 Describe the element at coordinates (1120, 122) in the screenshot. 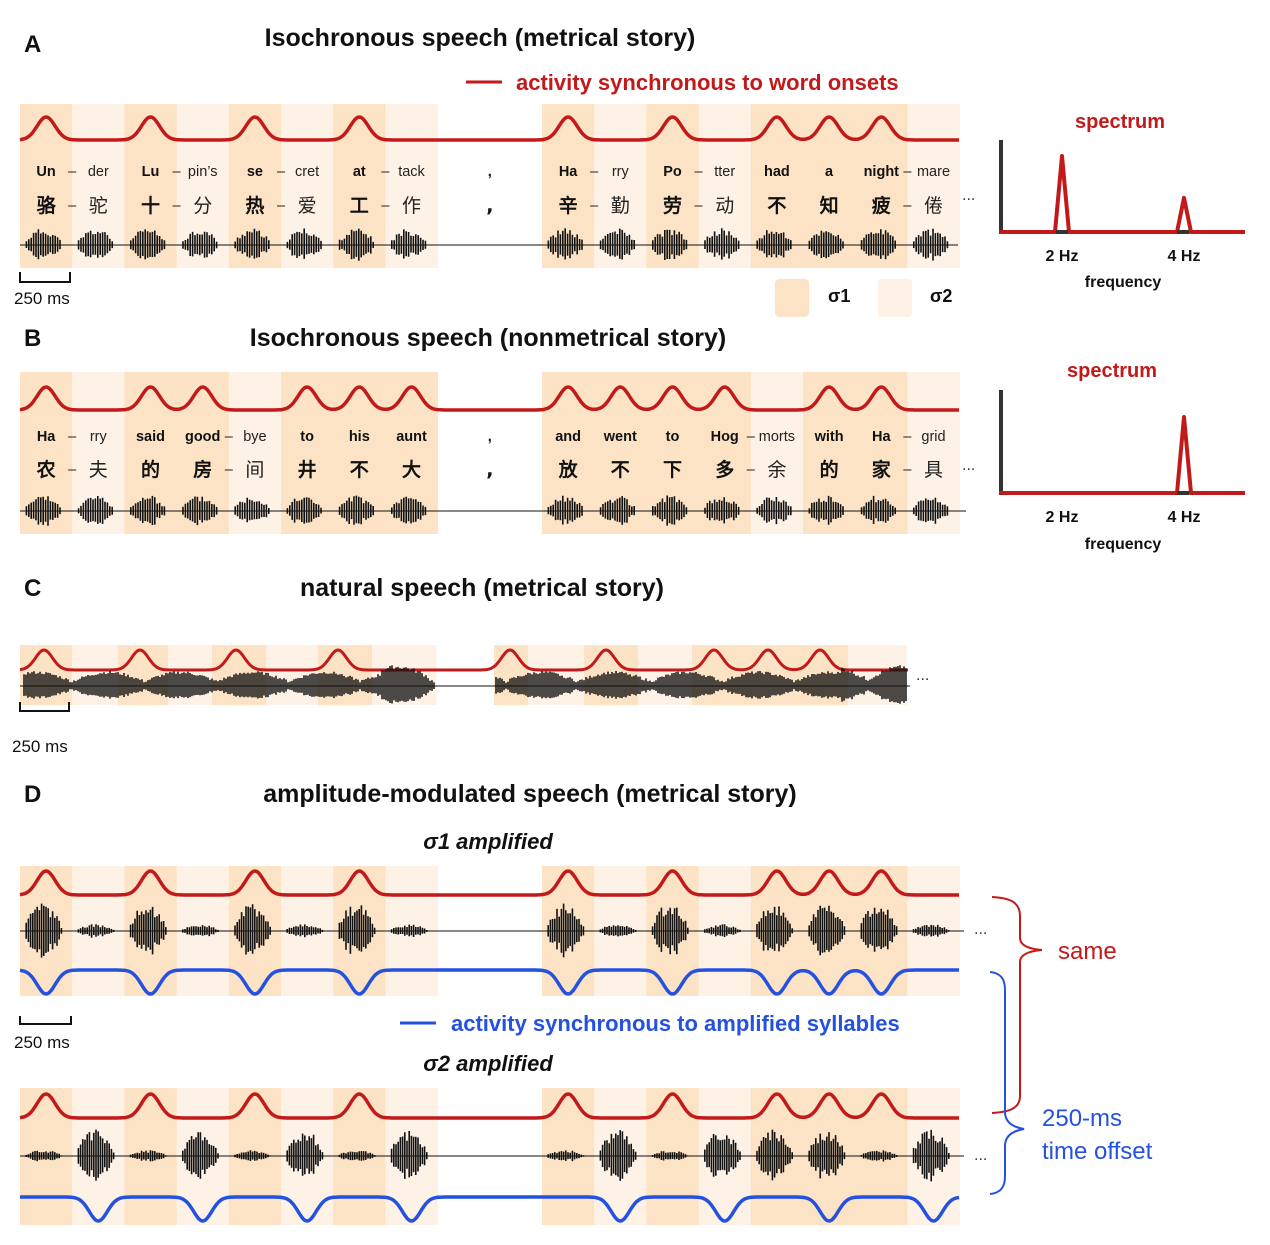

I see `spectrum-a-title: spectrum` at that location.